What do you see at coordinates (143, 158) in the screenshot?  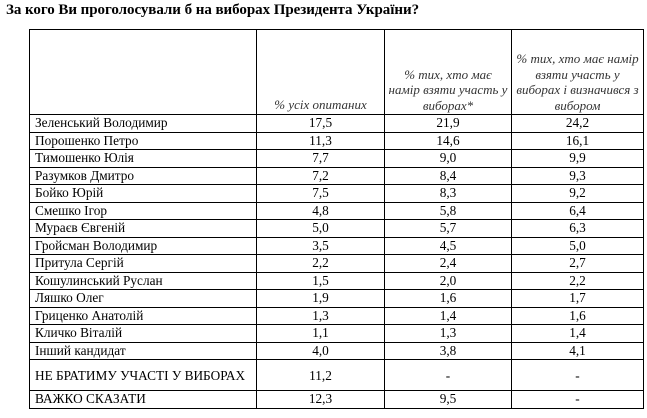 I see `candidate-name: Тимошенко Юлія` at bounding box center [143, 158].